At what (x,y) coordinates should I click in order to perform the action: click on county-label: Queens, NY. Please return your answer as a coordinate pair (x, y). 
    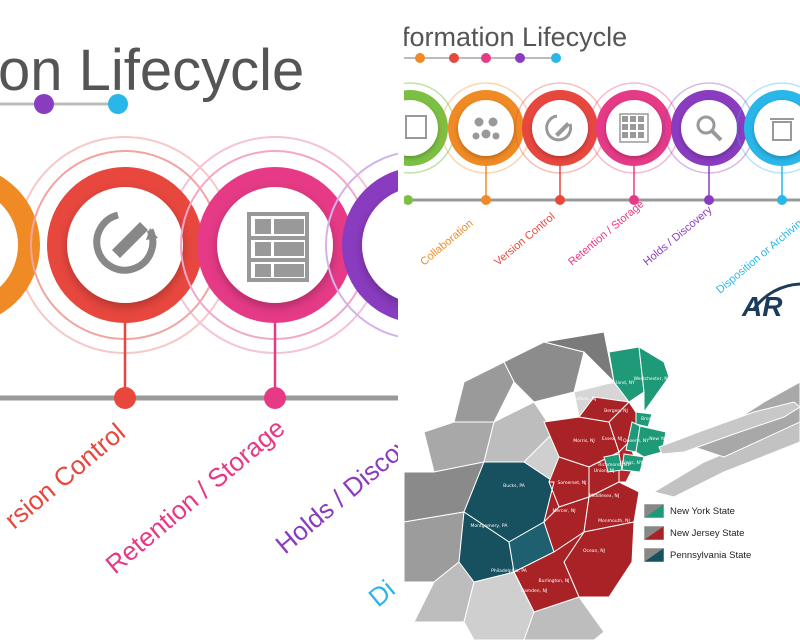
    Looking at the image, I should click on (636, 441).